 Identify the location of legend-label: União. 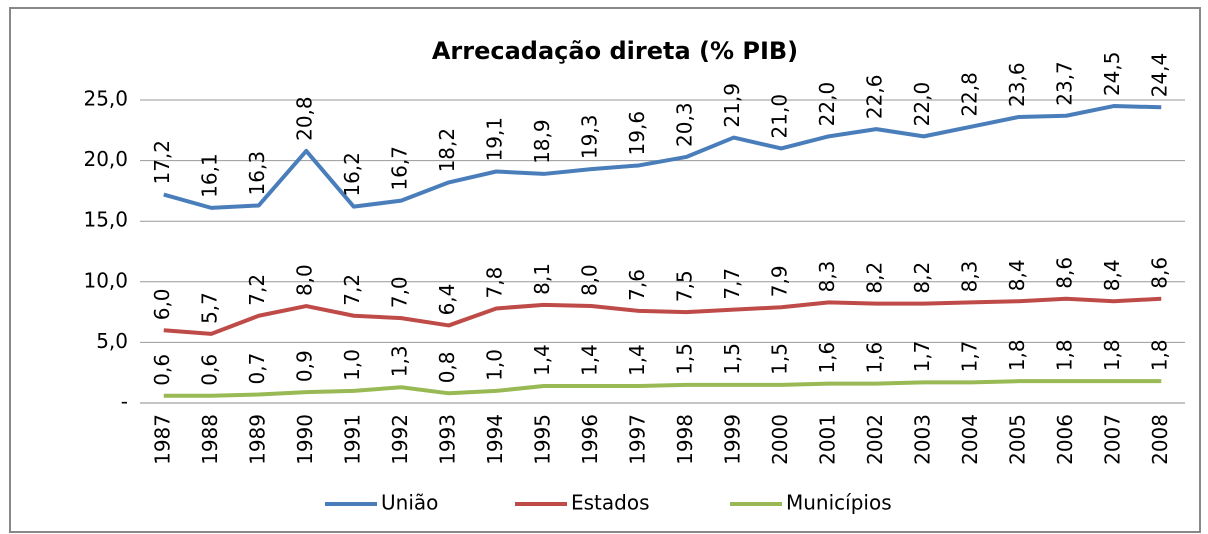
(409, 503).